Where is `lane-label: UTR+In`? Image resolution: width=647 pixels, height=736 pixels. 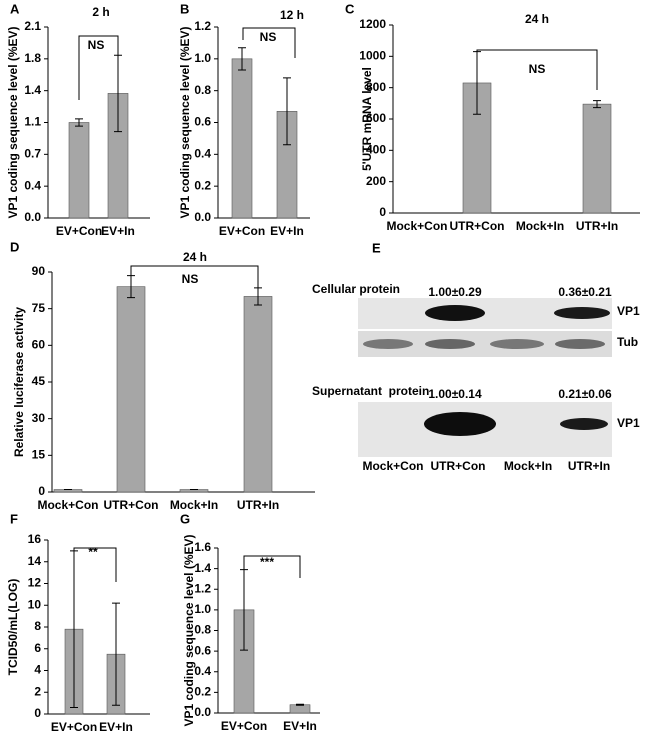
lane-label: UTR+In is located at coordinates (589, 466).